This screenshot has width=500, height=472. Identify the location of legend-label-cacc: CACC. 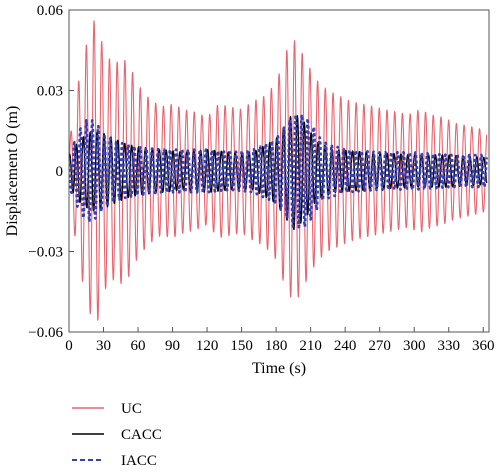
(141, 435).